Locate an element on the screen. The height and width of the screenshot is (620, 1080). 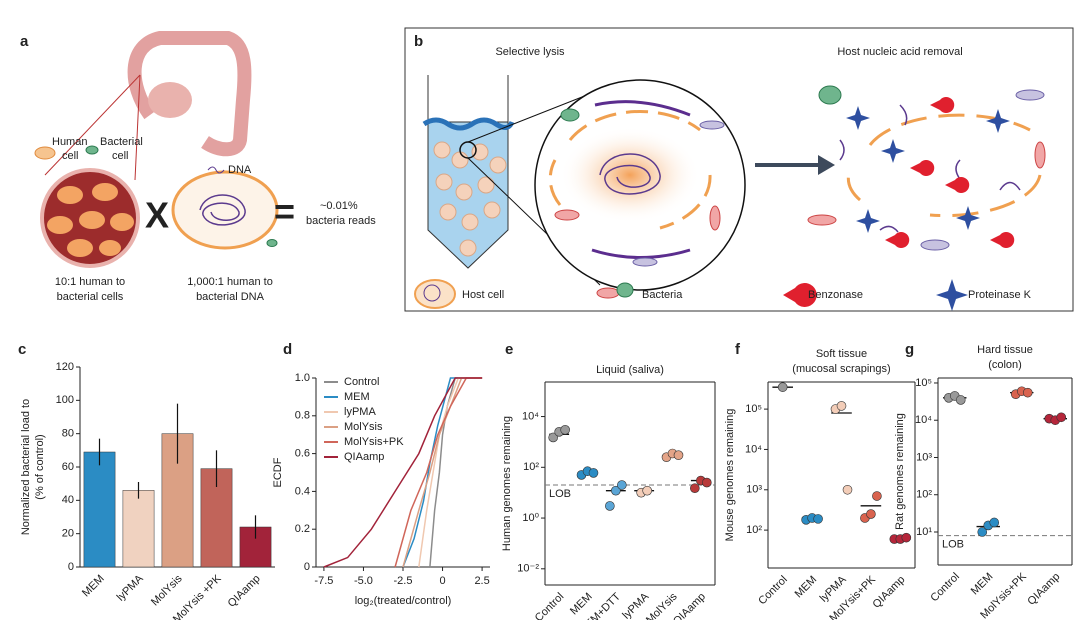
y-axis-label: (% of control) is located at coordinates (40, 466).